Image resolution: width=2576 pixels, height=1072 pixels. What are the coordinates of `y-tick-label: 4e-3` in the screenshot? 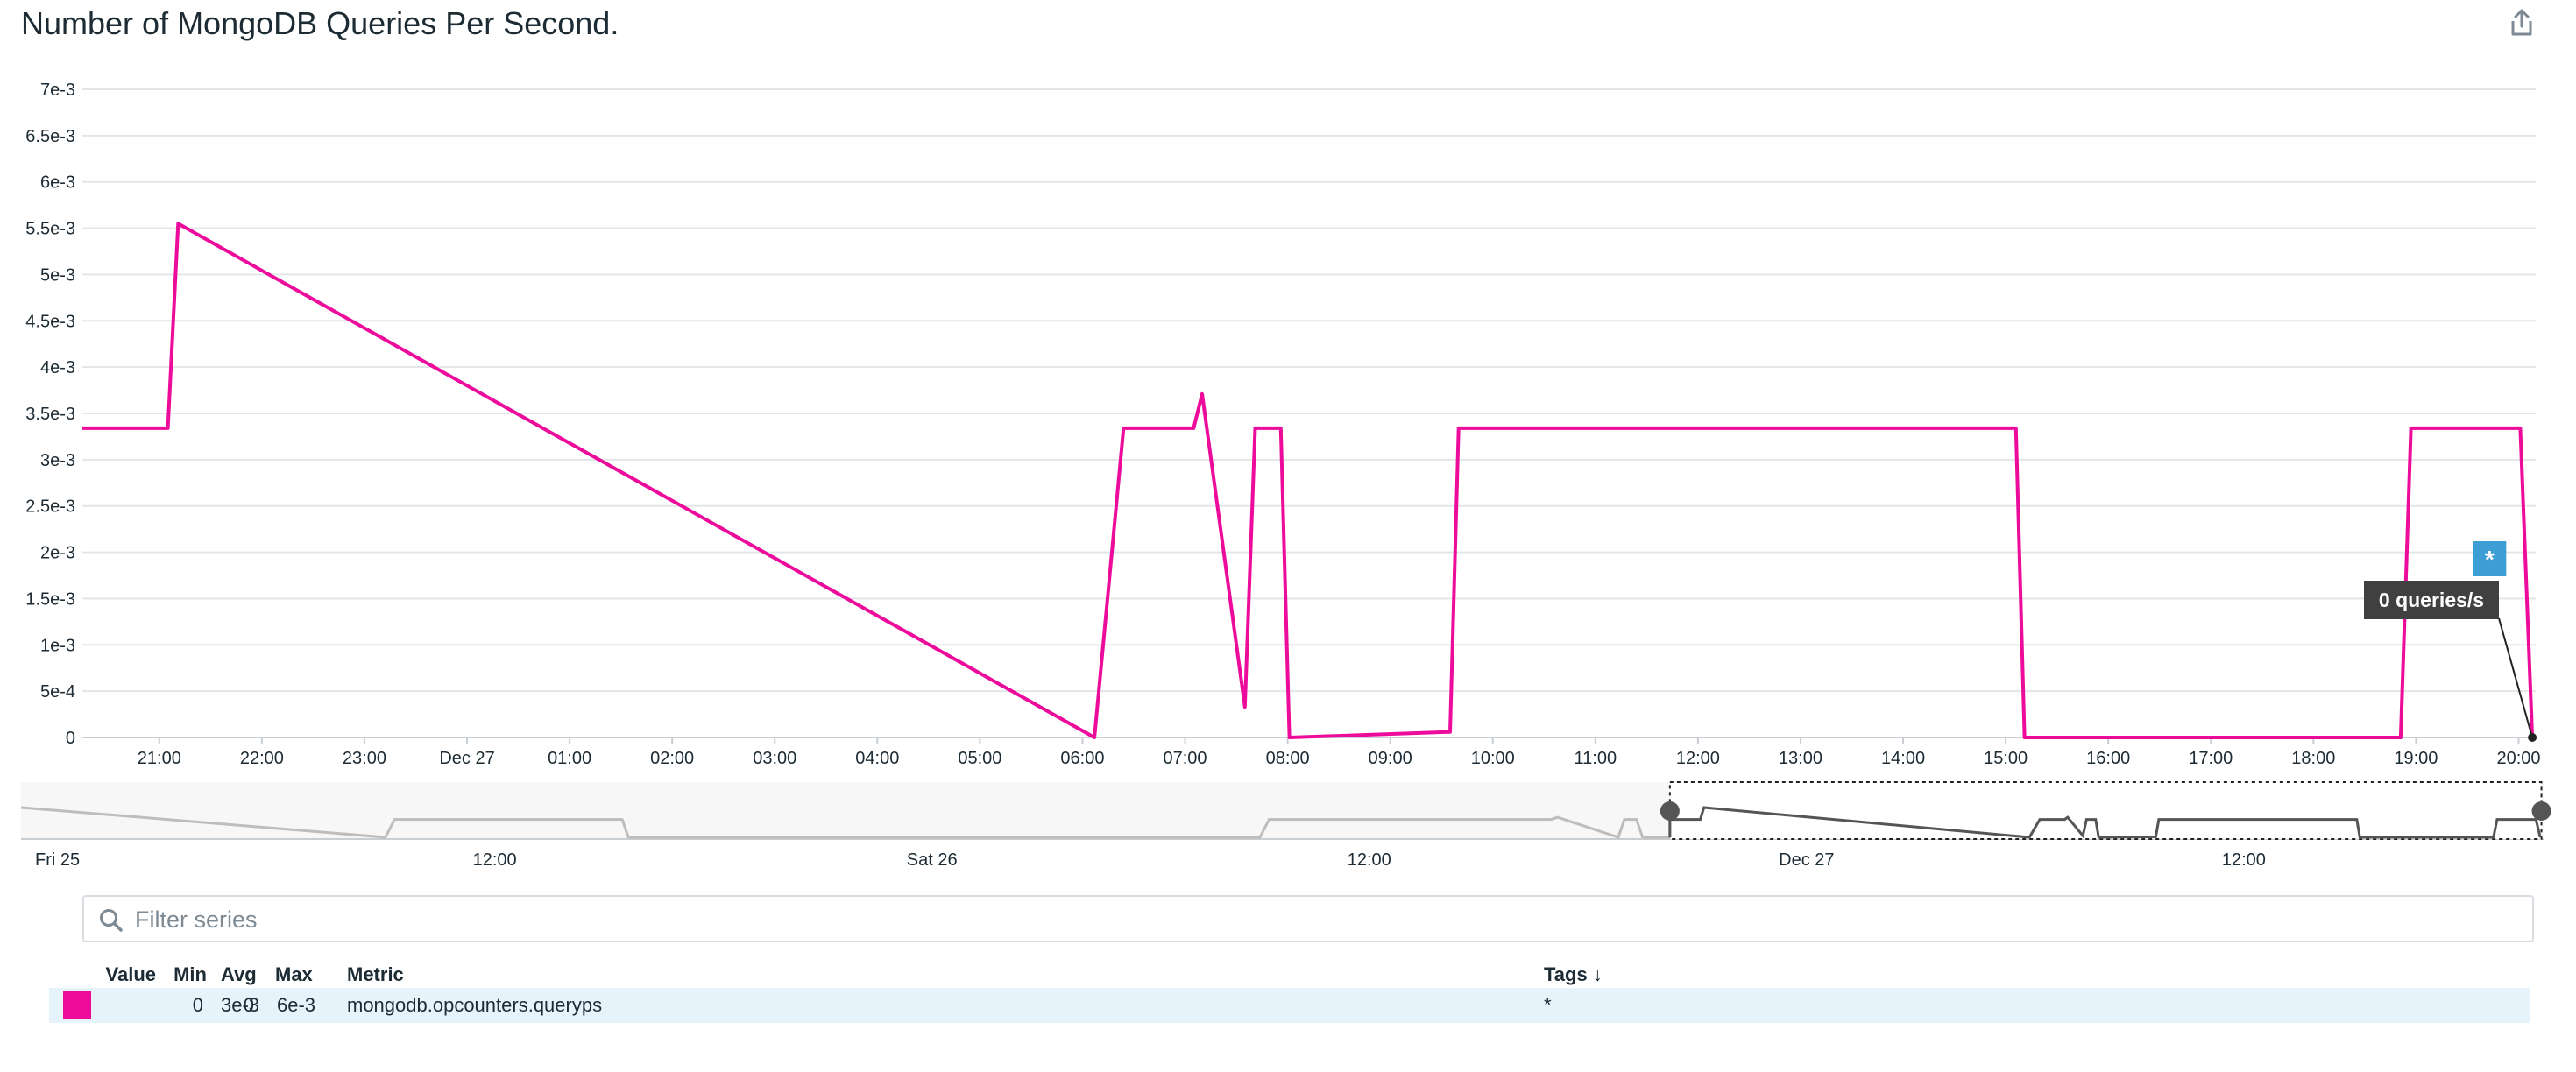 It's located at (57, 368).